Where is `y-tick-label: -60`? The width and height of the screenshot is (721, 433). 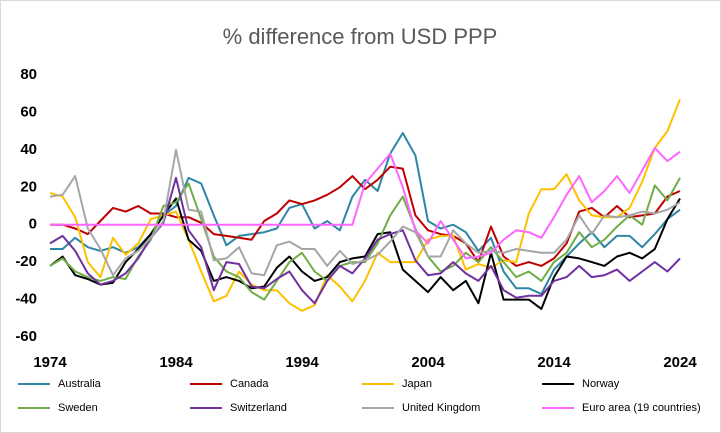 y-tick-label: -60 is located at coordinates (26, 336).